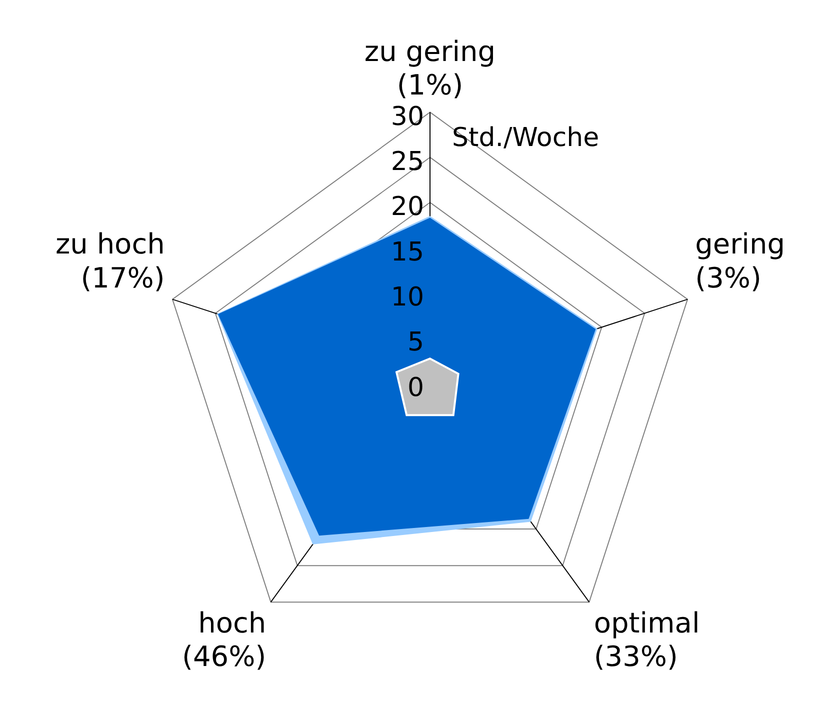  Describe the element at coordinates (407, 297) in the screenshot. I see `y-tick-label: 10` at that location.